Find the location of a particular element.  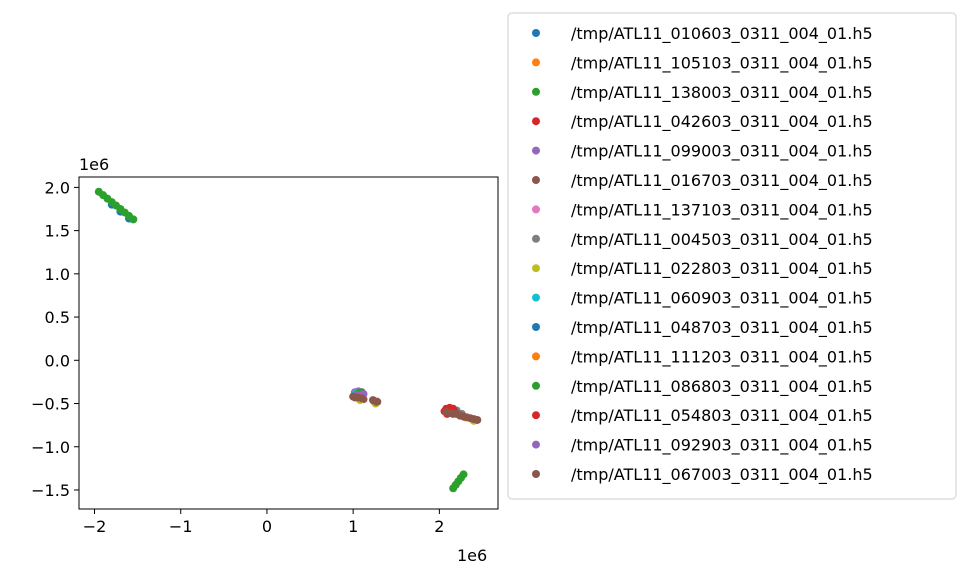

legend-label-1: /tmp/ATL11_105103_0311_004_01.h5 is located at coordinates (722, 63).